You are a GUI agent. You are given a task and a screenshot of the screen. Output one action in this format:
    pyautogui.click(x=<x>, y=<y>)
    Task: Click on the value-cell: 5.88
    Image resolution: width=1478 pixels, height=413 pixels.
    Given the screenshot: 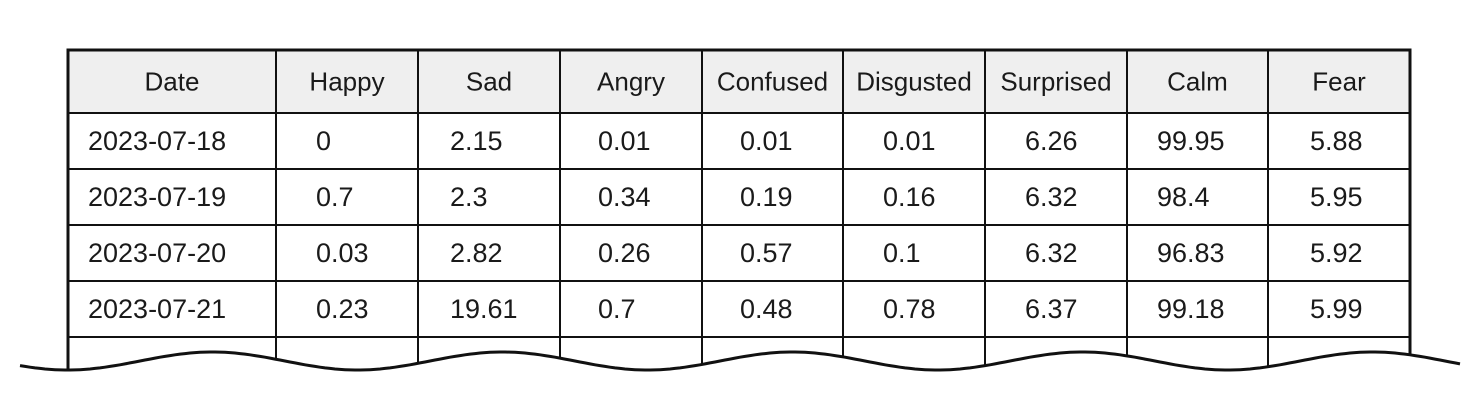 What is the action you would take?
    pyautogui.click(x=1336, y=141)
    